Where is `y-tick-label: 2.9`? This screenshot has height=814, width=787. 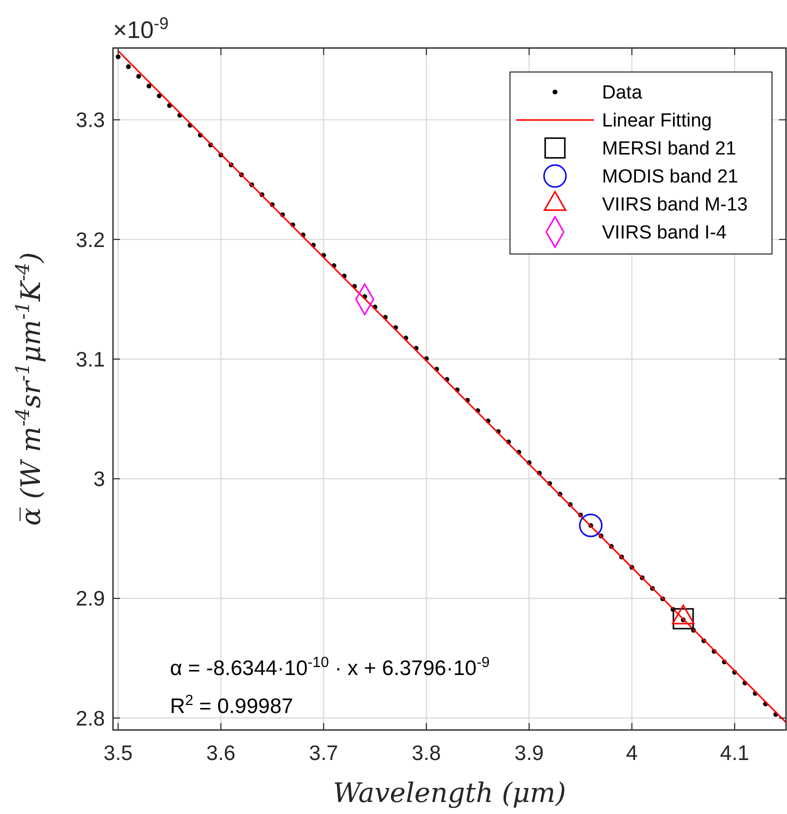 y-tick-label: 2.9 is located at coordinates (90, 599).